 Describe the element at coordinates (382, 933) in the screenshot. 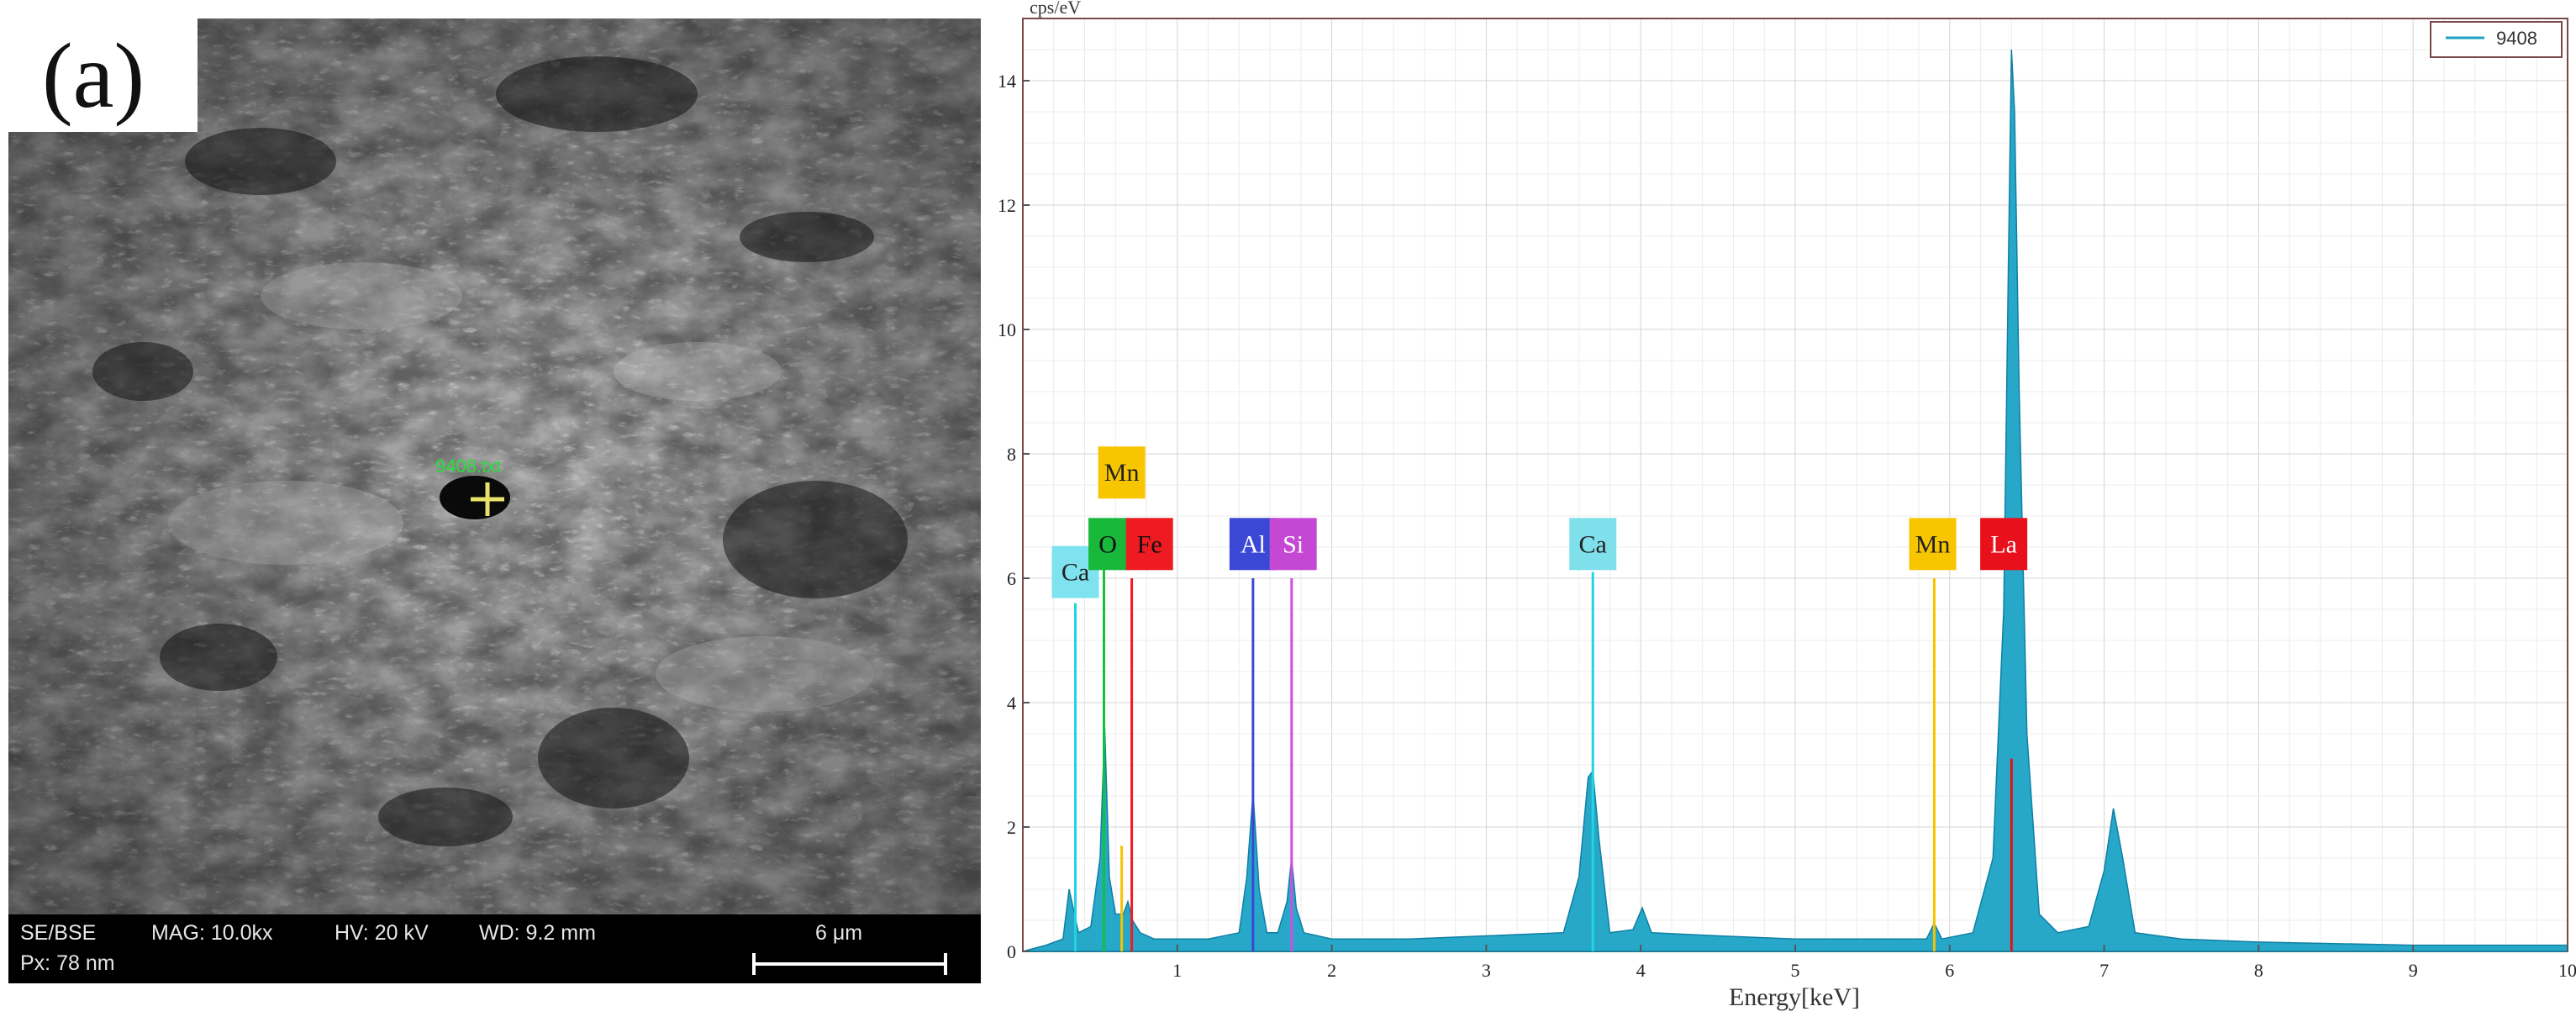

I see `sem-info-high-voltage: HV: 20 kV` at that location.